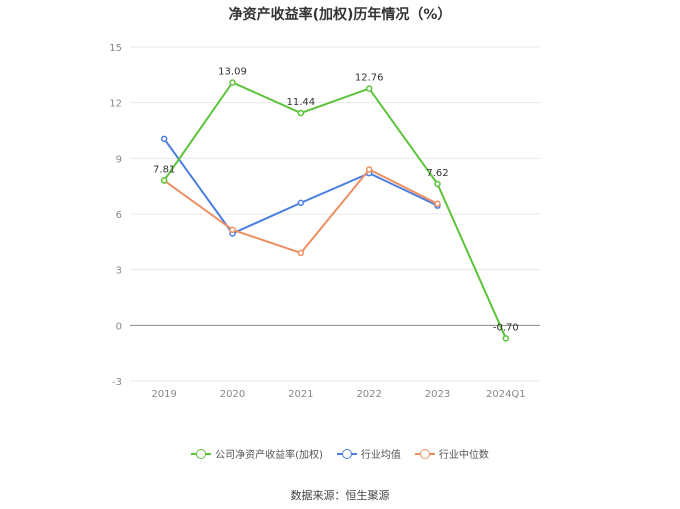 The image size is (680, 509). Describe the element at coordinates (232, 394) in the screenshot. I see `x-tick-label: 2020` at that location.